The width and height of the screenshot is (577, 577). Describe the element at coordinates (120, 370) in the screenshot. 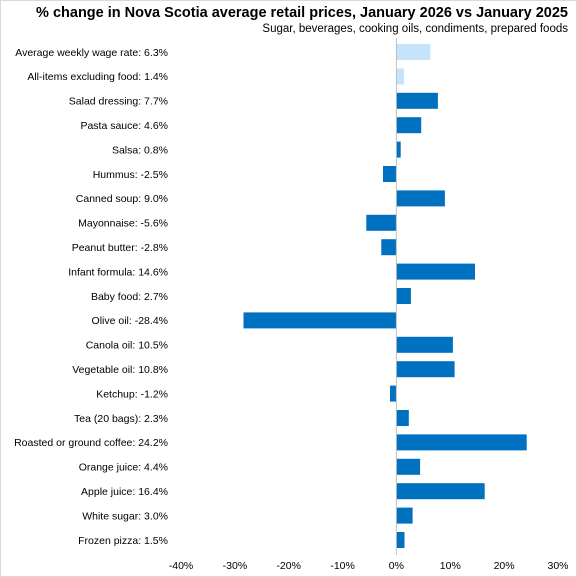

I see `category-label-13: Vegetable oil: 10.8%` at that location.